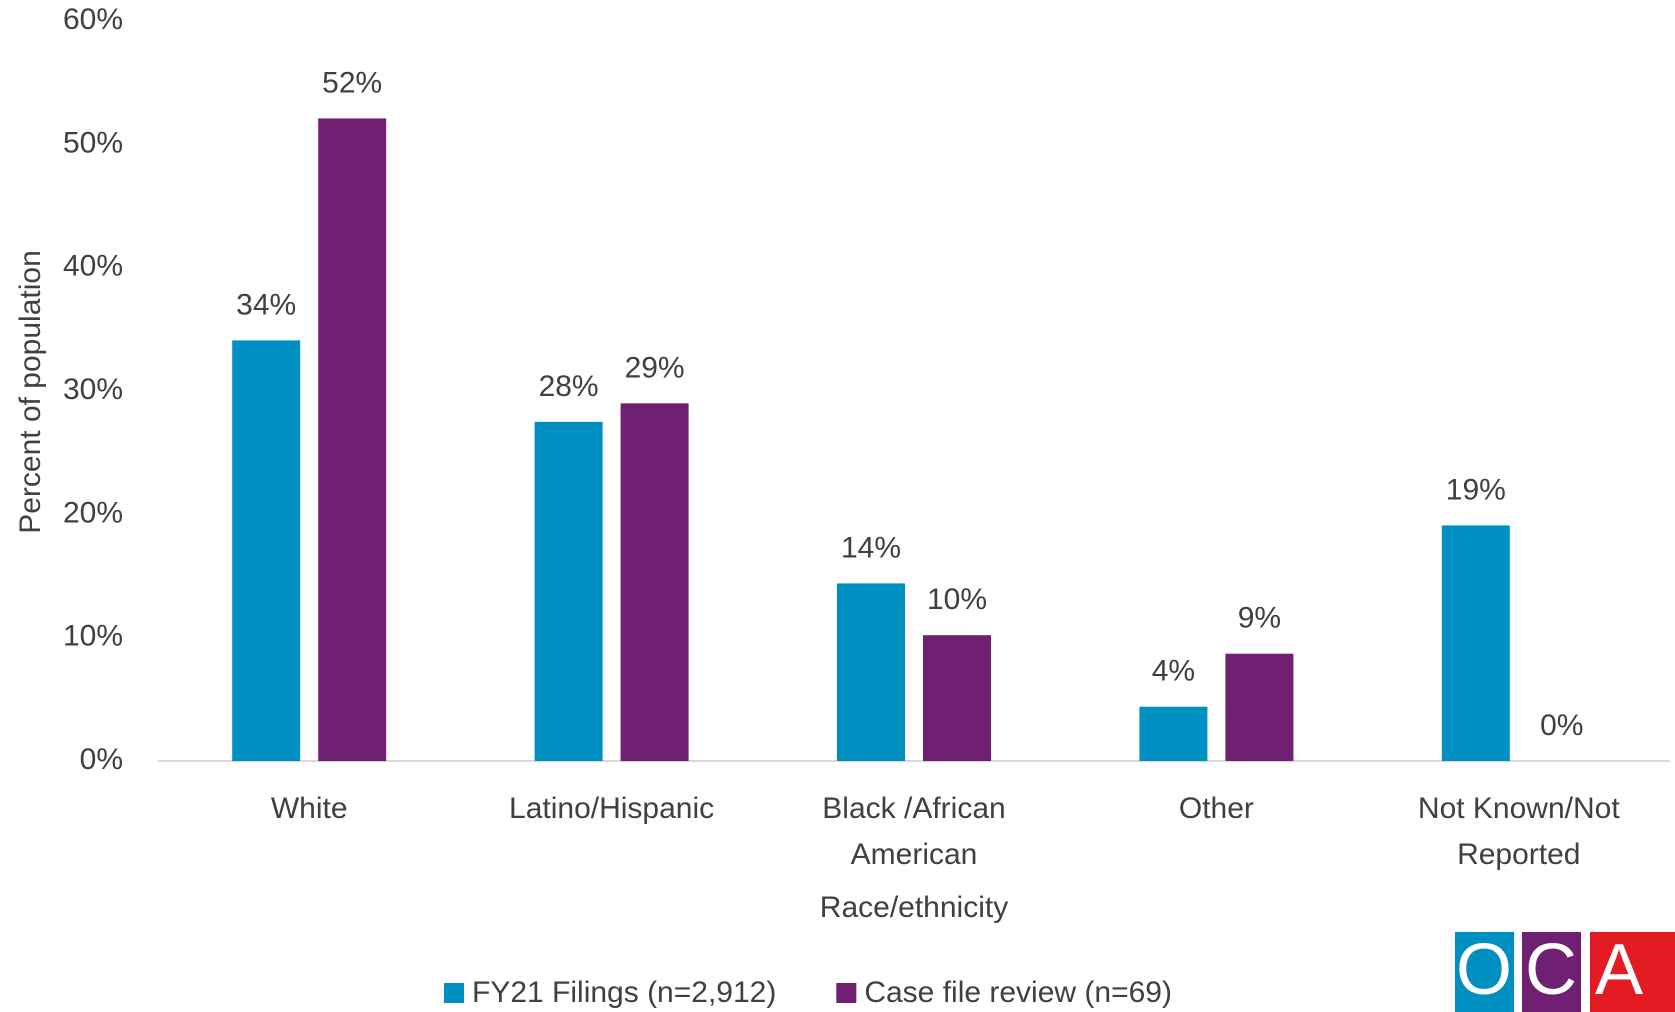  I want to click on y-tick-label: 0%, so click(101, 759).